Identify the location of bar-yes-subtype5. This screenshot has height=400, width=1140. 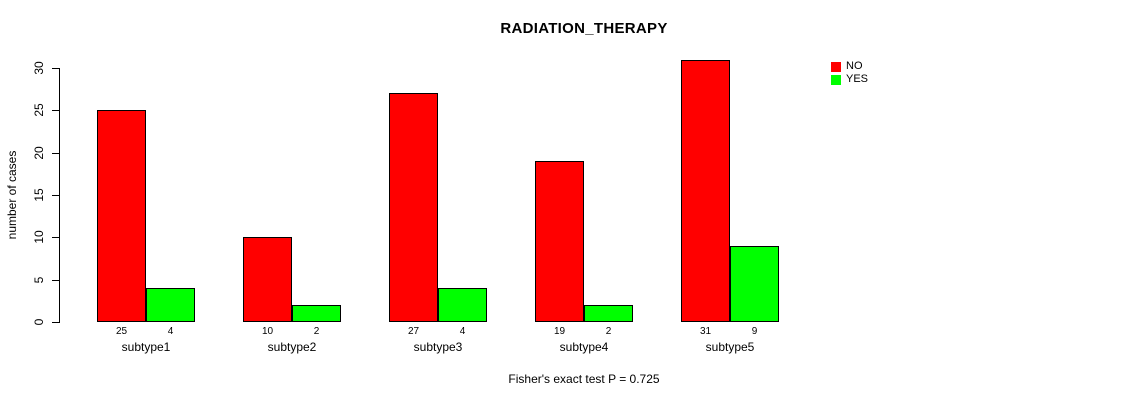
(754, 284).